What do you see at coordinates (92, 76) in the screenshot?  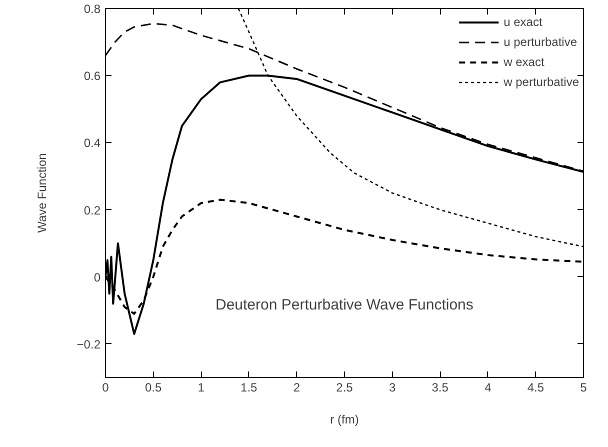 I see `y-tick-label: 0.6` at bounding box center [92, 76].